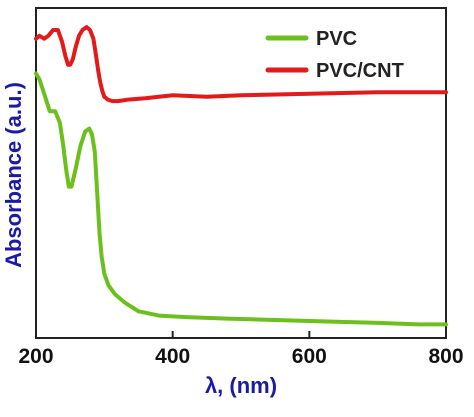 This screenshot has width=474, height=417. I want to click on x-tick-label: 200, so click(35, 356).